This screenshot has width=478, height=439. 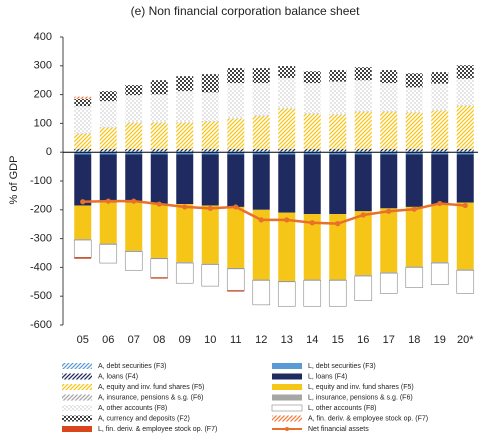 What do you see at coordinates (261, 340) in the screenshot?
I see `x-tick-label: 12` at bounding box center [261, 340].